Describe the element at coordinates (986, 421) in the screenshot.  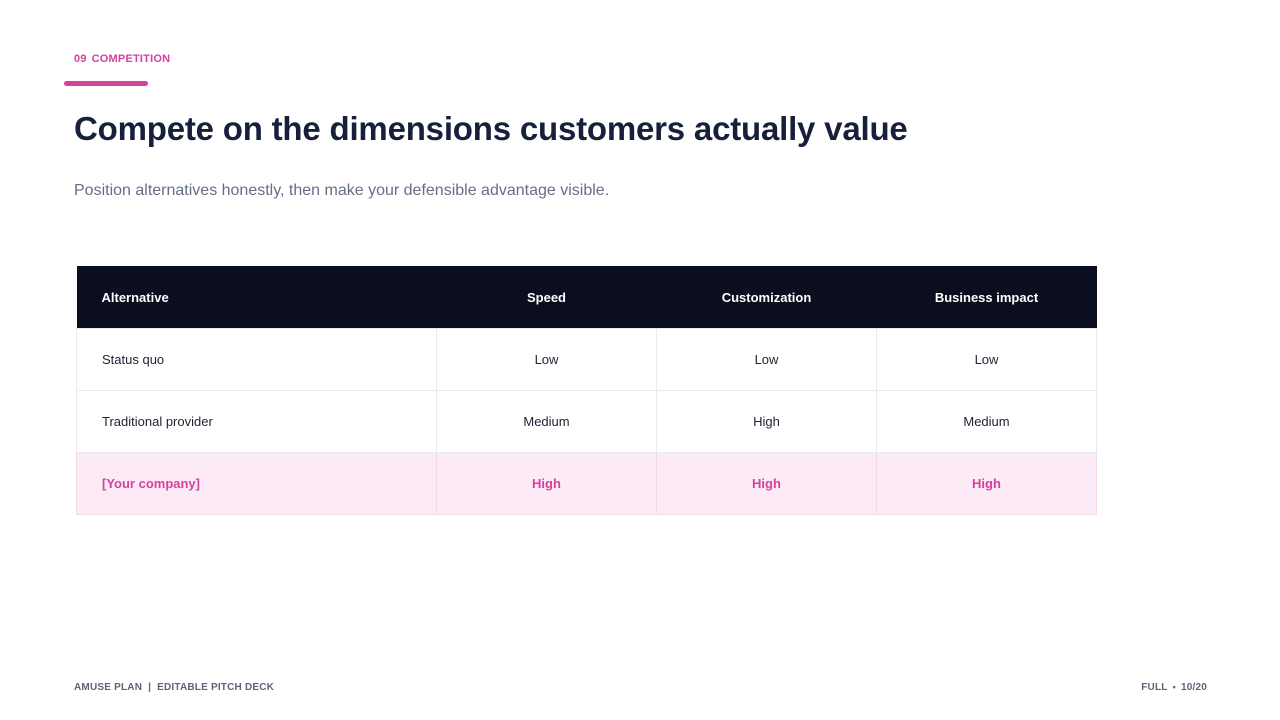
I see `cell-business-impact: Medium` at that location.